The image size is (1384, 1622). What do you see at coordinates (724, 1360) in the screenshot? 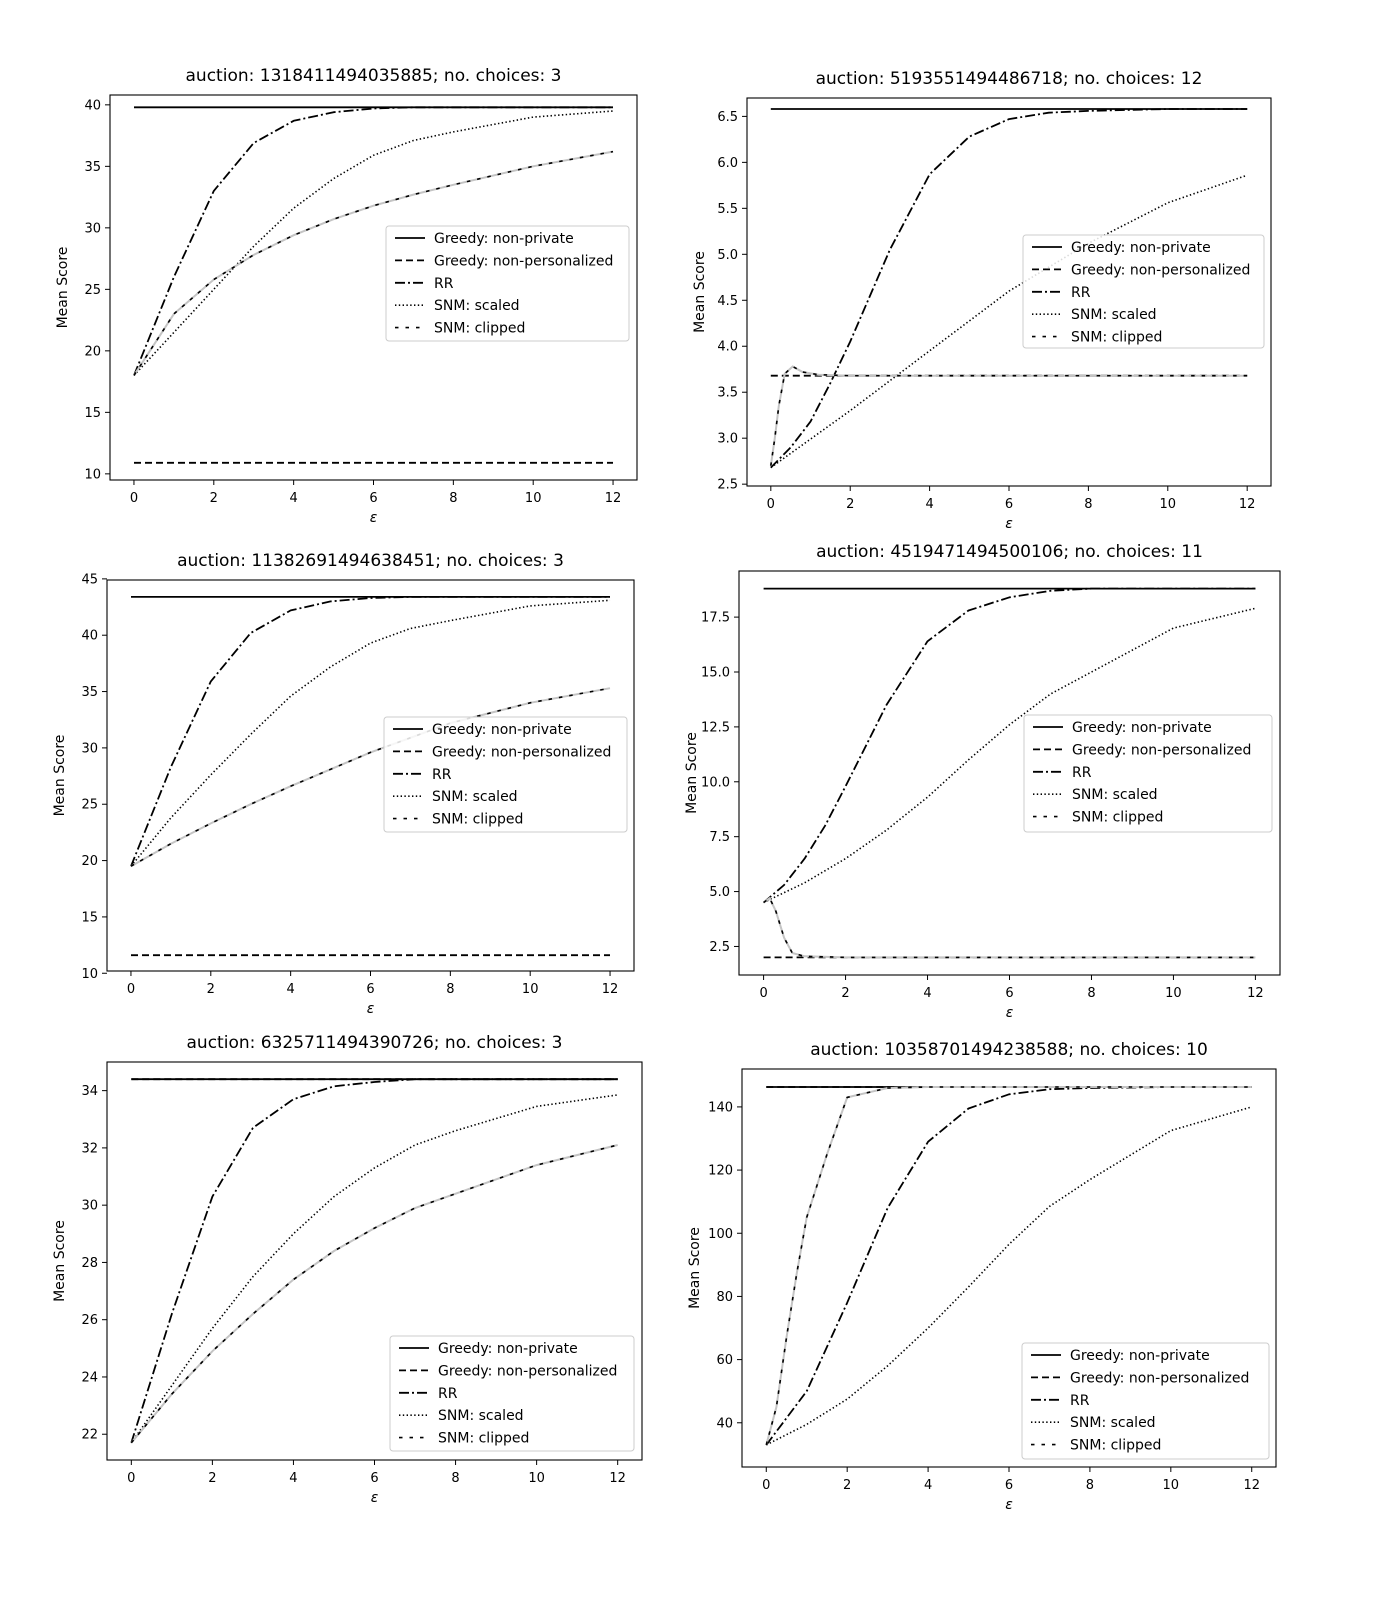
I see `y-tick-label: 60` at bounding box center [724, 1360].